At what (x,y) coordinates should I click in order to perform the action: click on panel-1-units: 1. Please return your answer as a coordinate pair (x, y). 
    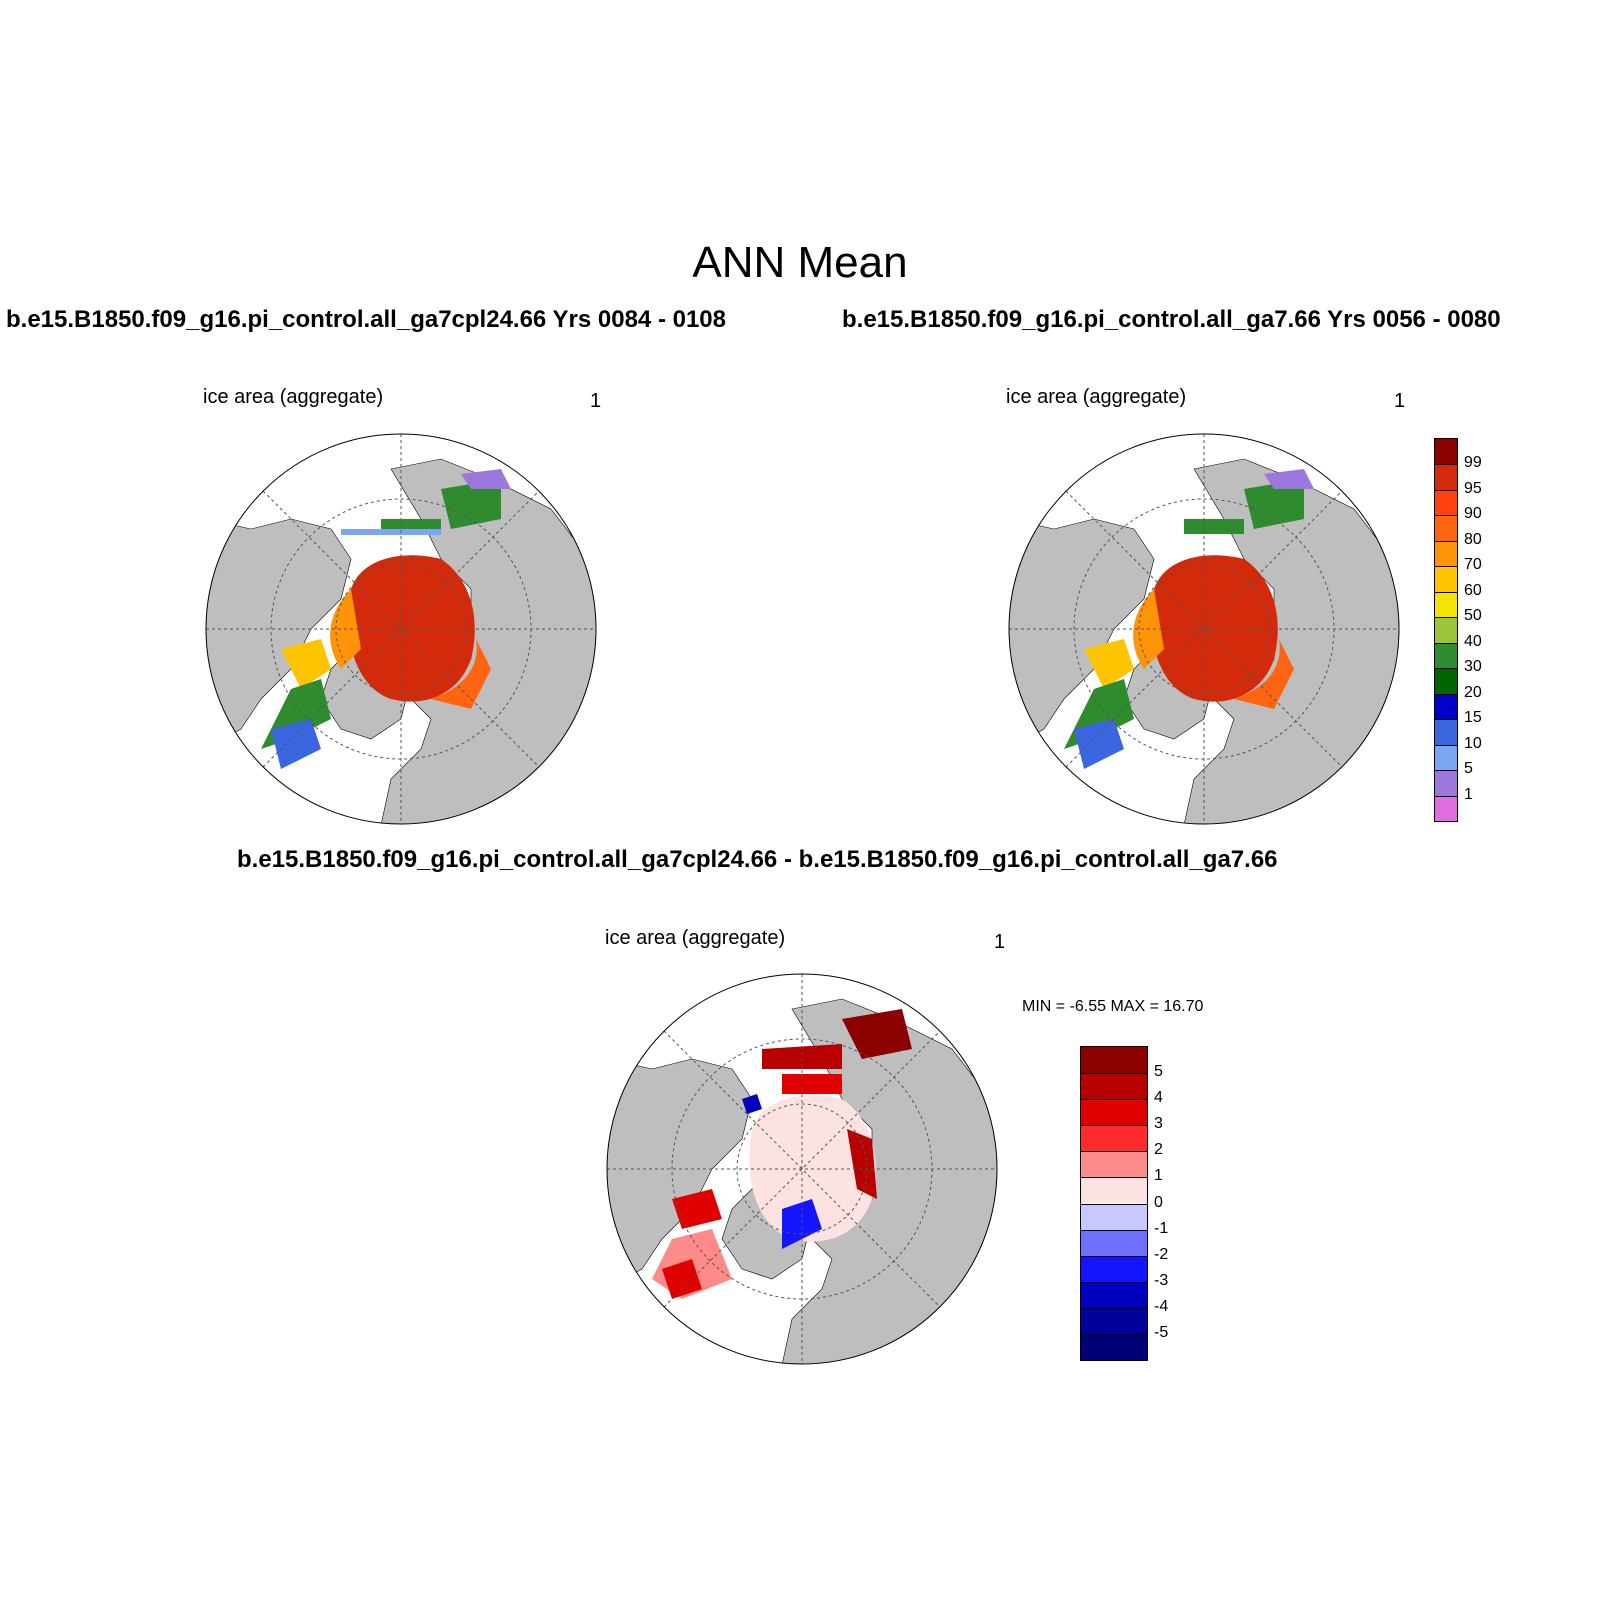
    Looking at the image, I should click on (596, 401).